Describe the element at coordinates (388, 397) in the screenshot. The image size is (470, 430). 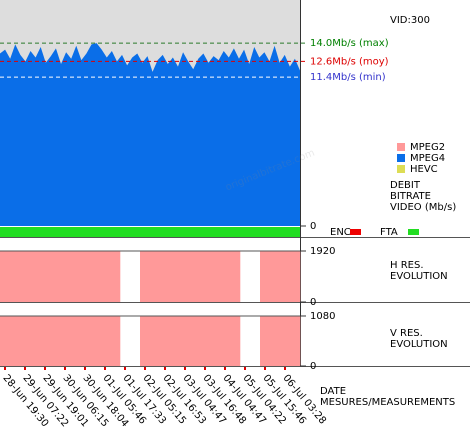
I see `x-axis-title: DATE MESURES/MEASUREMENTS` at that location.